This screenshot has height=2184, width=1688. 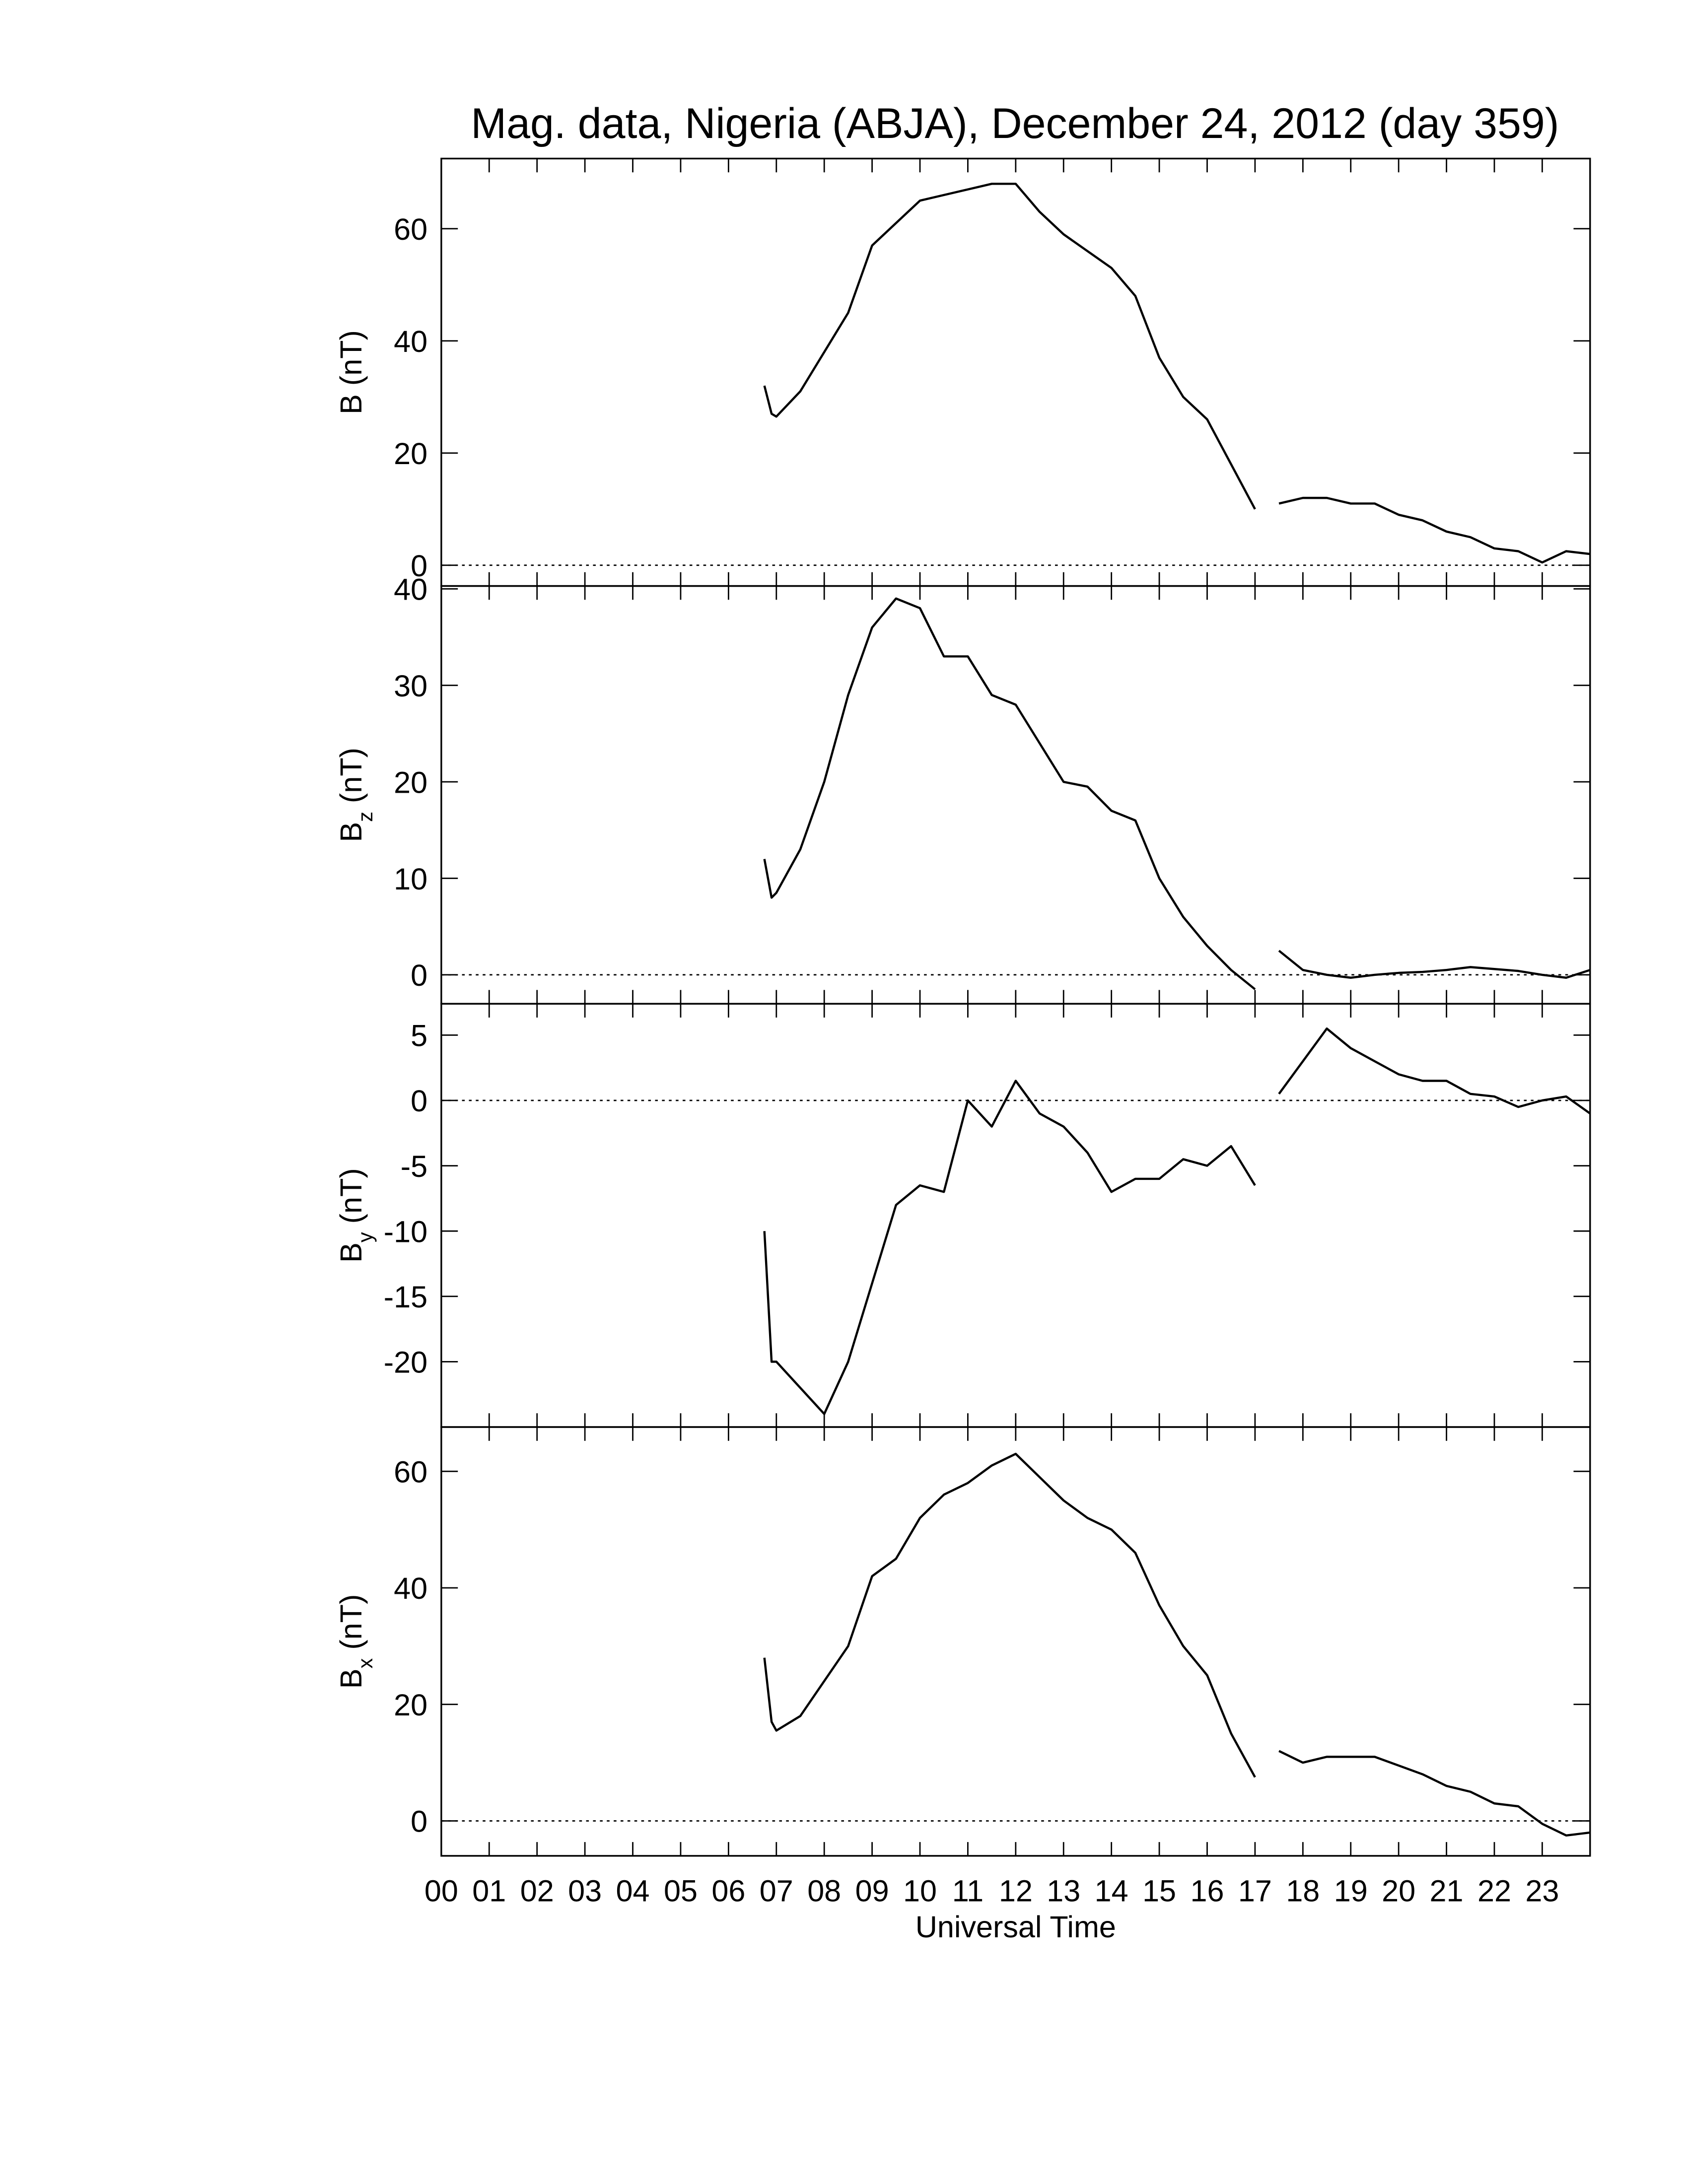 I want to click on x-tick-label: 12, so click(x=1016, y=1891).